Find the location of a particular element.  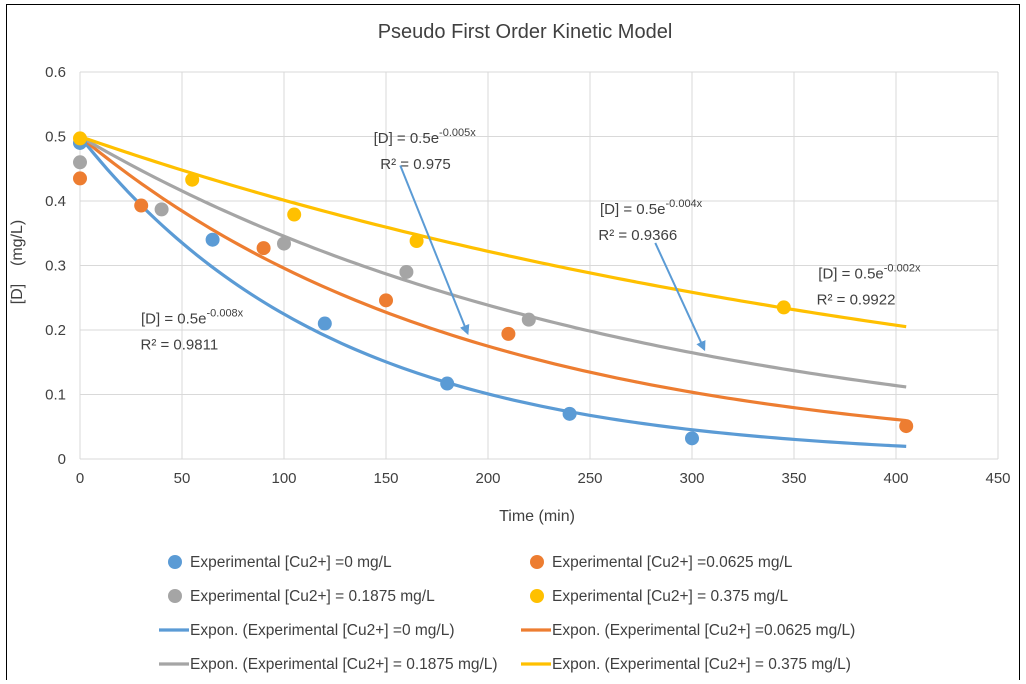

x-tick-label: 350 is located at coordinates (793, 478).